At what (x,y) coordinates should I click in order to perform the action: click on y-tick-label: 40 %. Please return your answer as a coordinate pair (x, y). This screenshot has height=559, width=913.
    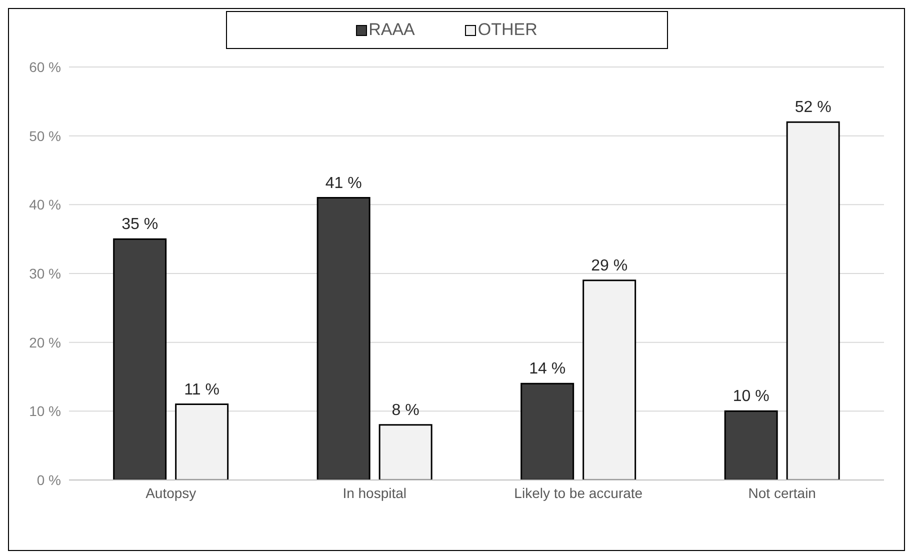
    Looking at the image, I should click on (45, 204).